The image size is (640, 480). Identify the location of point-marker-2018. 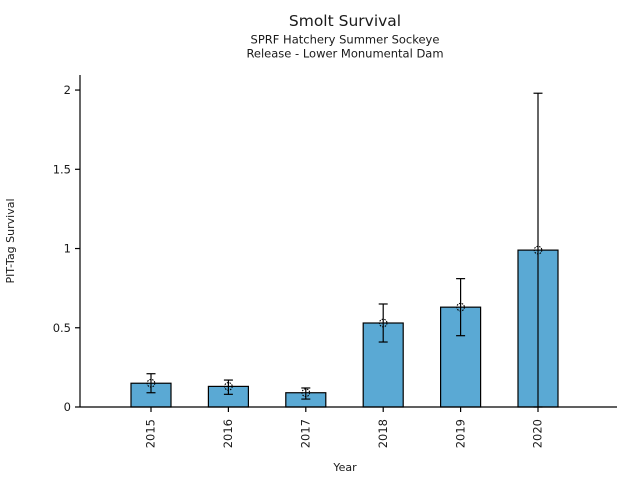
(383, 323).